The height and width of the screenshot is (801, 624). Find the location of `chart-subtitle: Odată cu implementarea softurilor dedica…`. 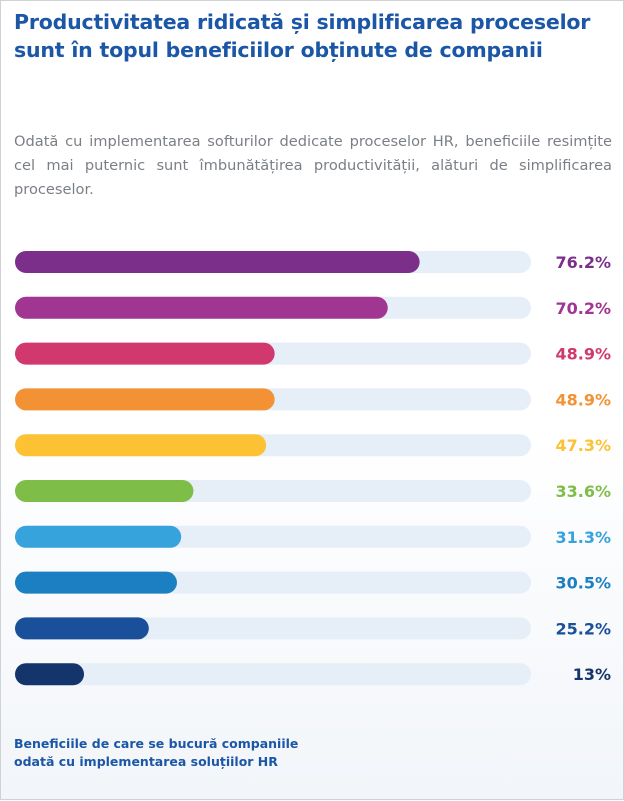

chart-subtitle: Odată cu implementarea softurilor dedica… is located at coordinates (313, 165).